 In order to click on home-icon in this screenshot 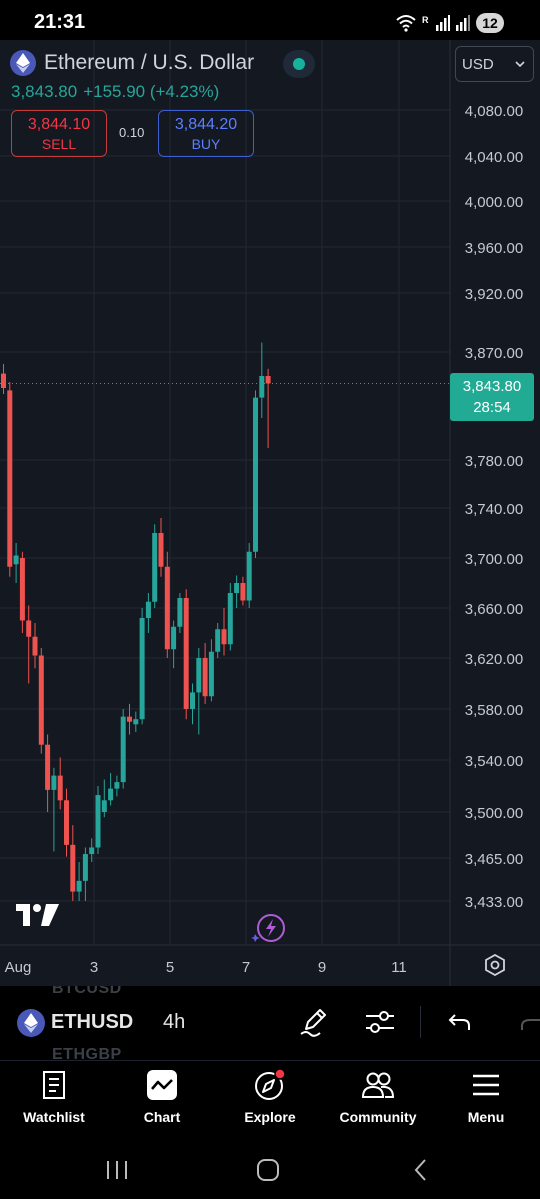, I will do `click(268, 1170)`.